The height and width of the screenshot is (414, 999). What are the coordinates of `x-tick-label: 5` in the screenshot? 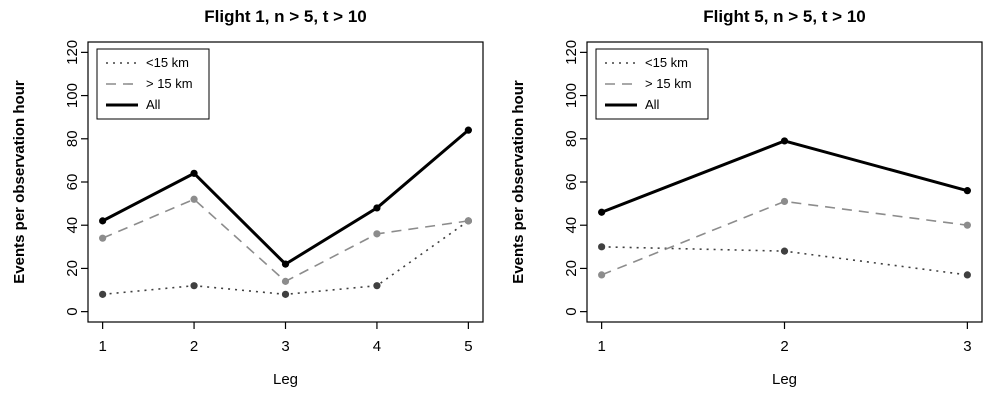 It's located at (468, 346).